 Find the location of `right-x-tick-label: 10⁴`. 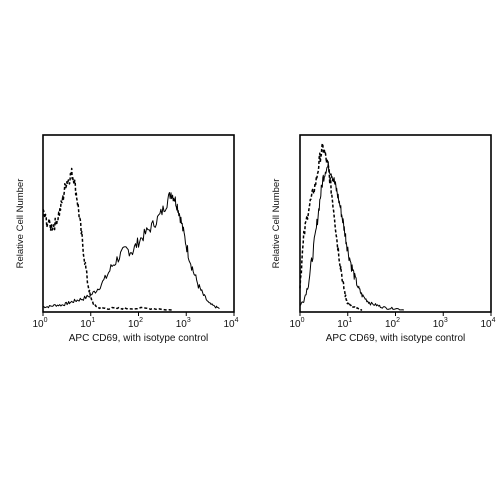

right-x-tick-label: 10⁴ is located at coordinates (487, 323).